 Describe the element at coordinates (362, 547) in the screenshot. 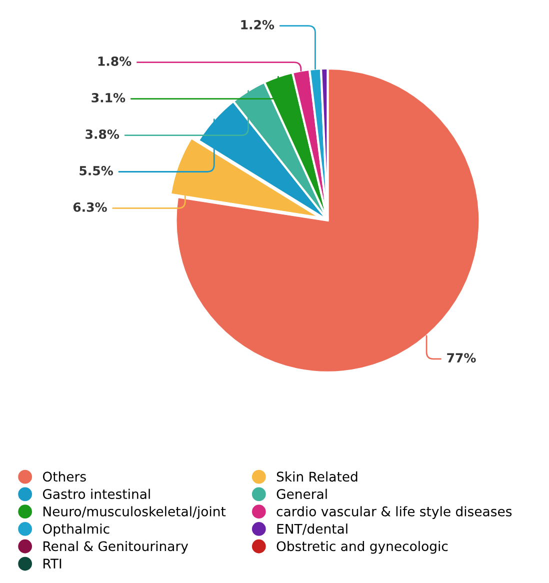

I see `legend-label: Obstretic and gynecologic` at that location.